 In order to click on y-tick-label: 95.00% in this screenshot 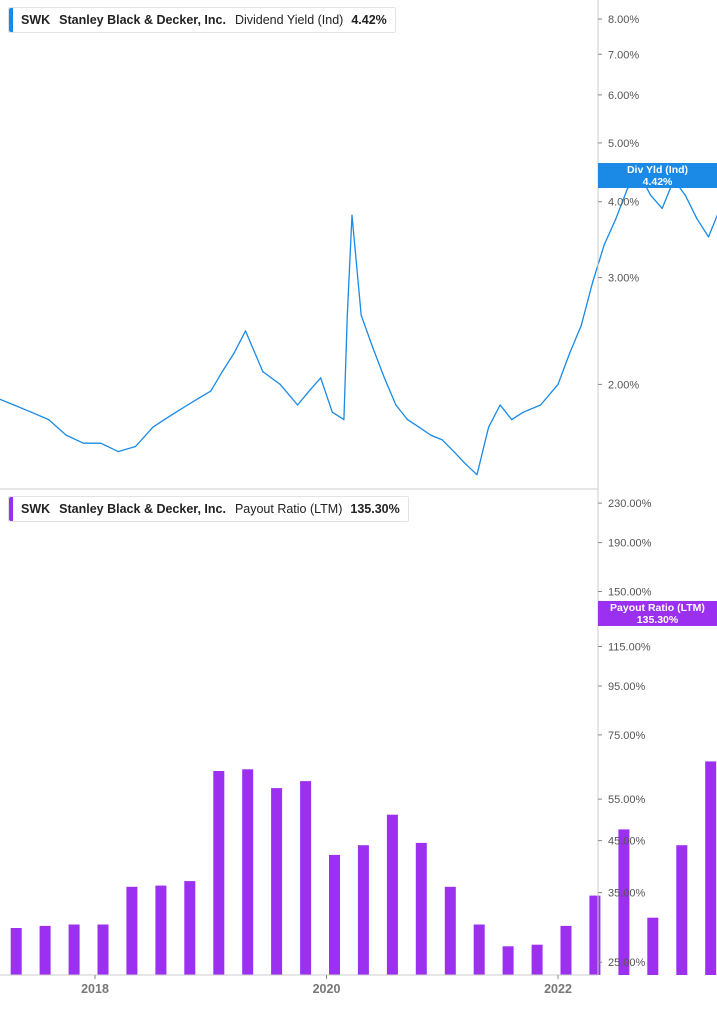, I will do `click(627, 687)`.